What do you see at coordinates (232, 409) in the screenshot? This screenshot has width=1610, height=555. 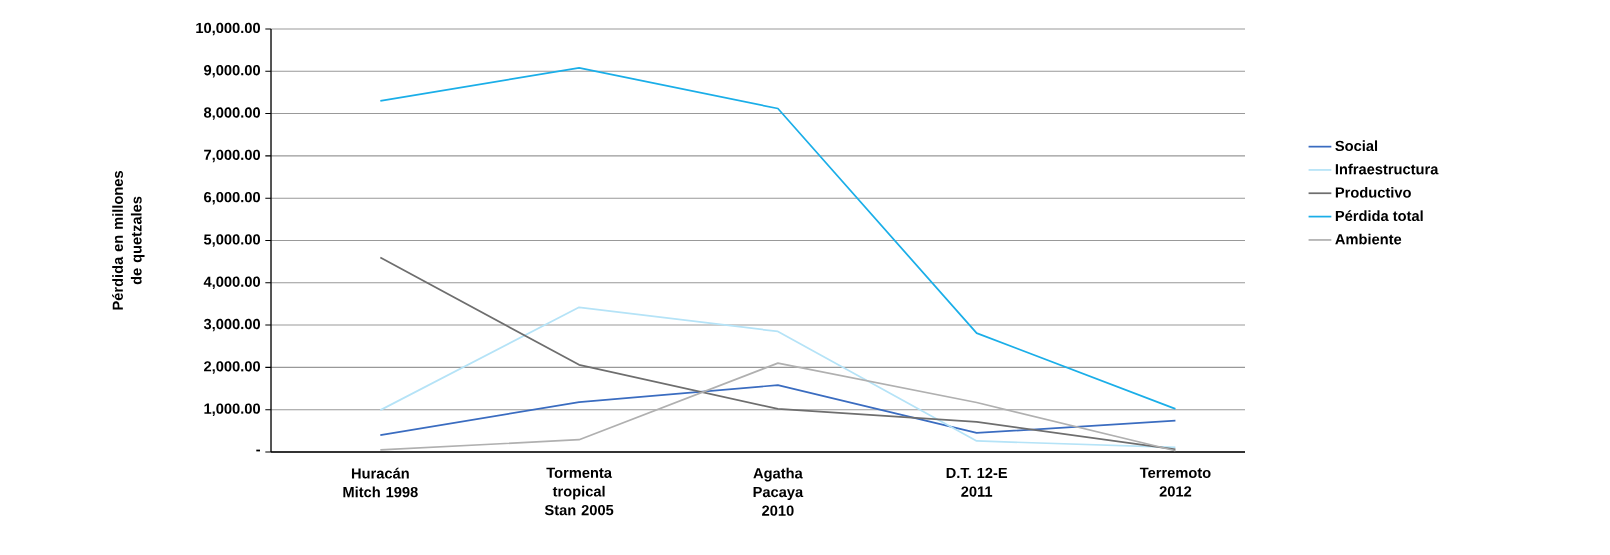 I see `y-tick-label: 1,000.00` at bounding box center [232, 409].